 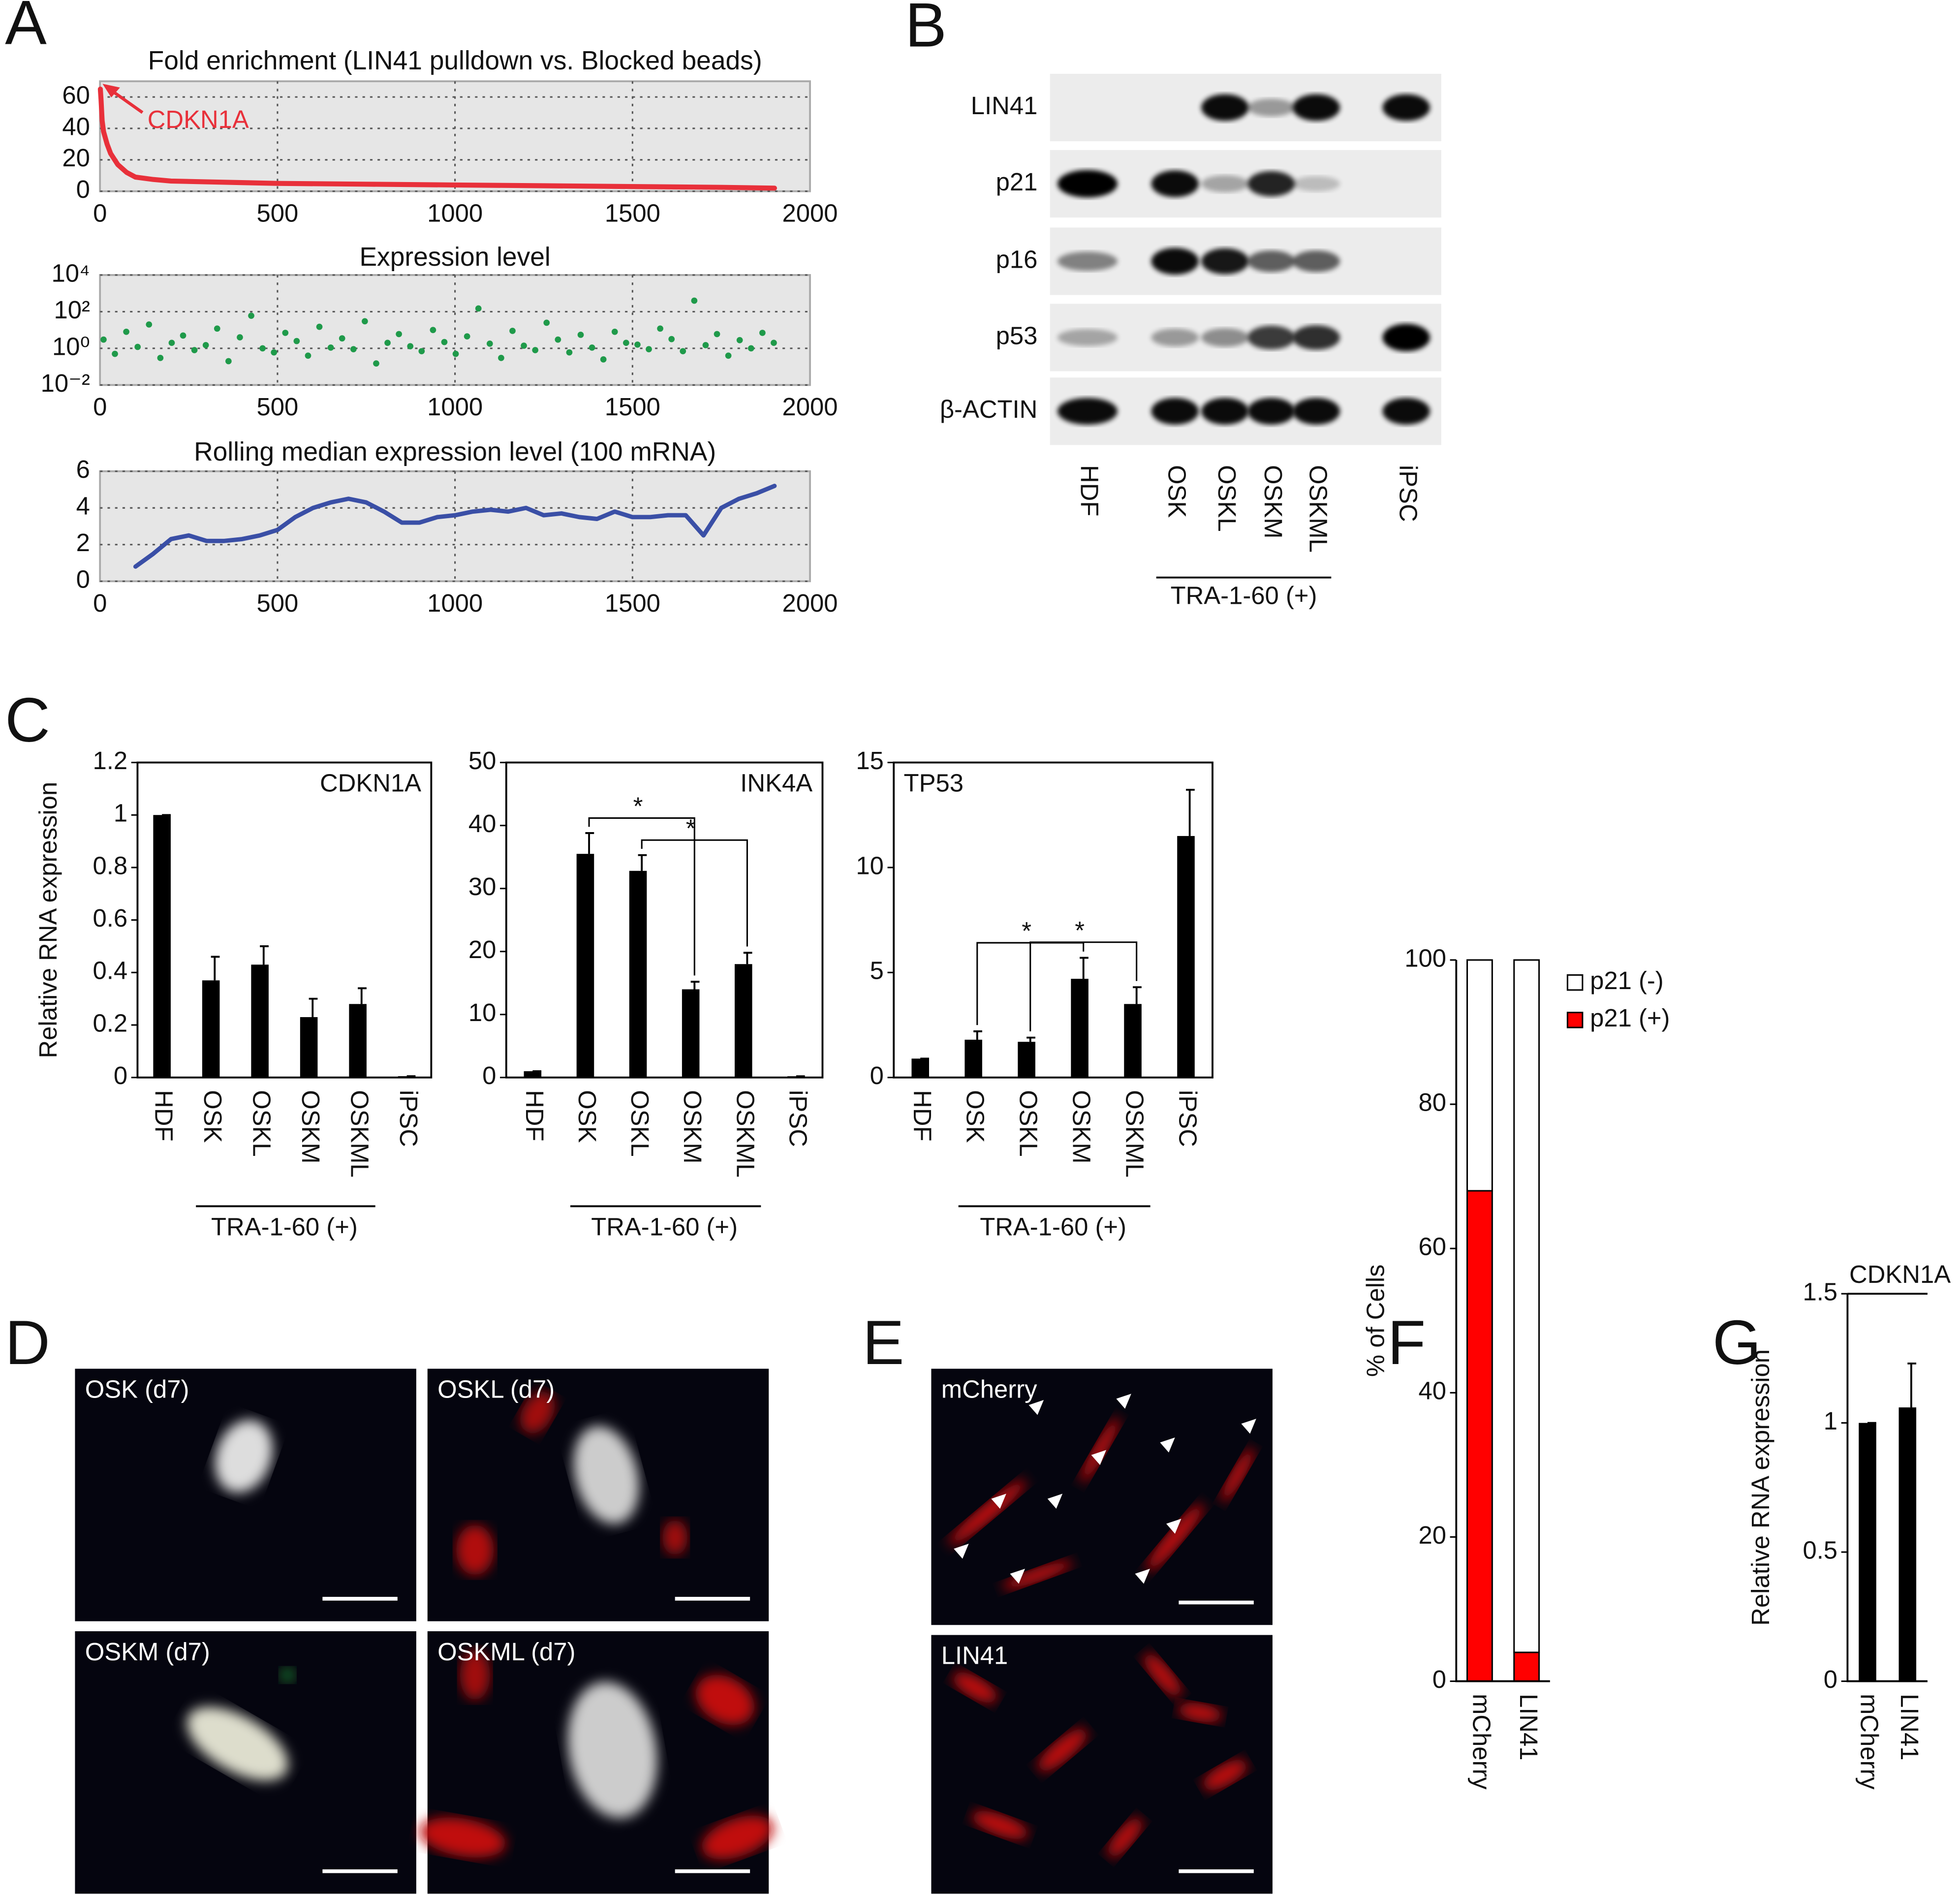 What do you see at coordinates (1376, 1320) in the screenshot?
I see `y-axis-label: % of Cells` at bounding box center [1376, 1320].